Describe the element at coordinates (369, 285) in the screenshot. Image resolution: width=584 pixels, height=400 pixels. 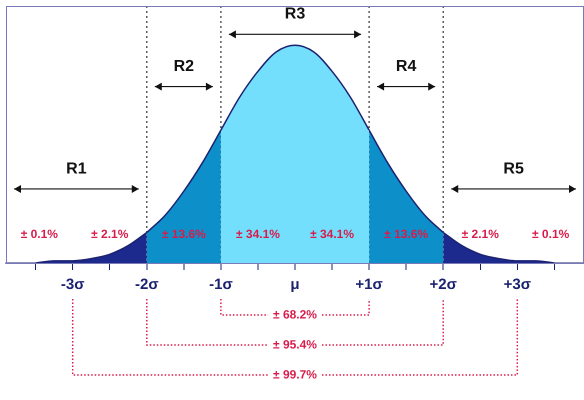
I see `x-tick-label: +1σ` at that location.